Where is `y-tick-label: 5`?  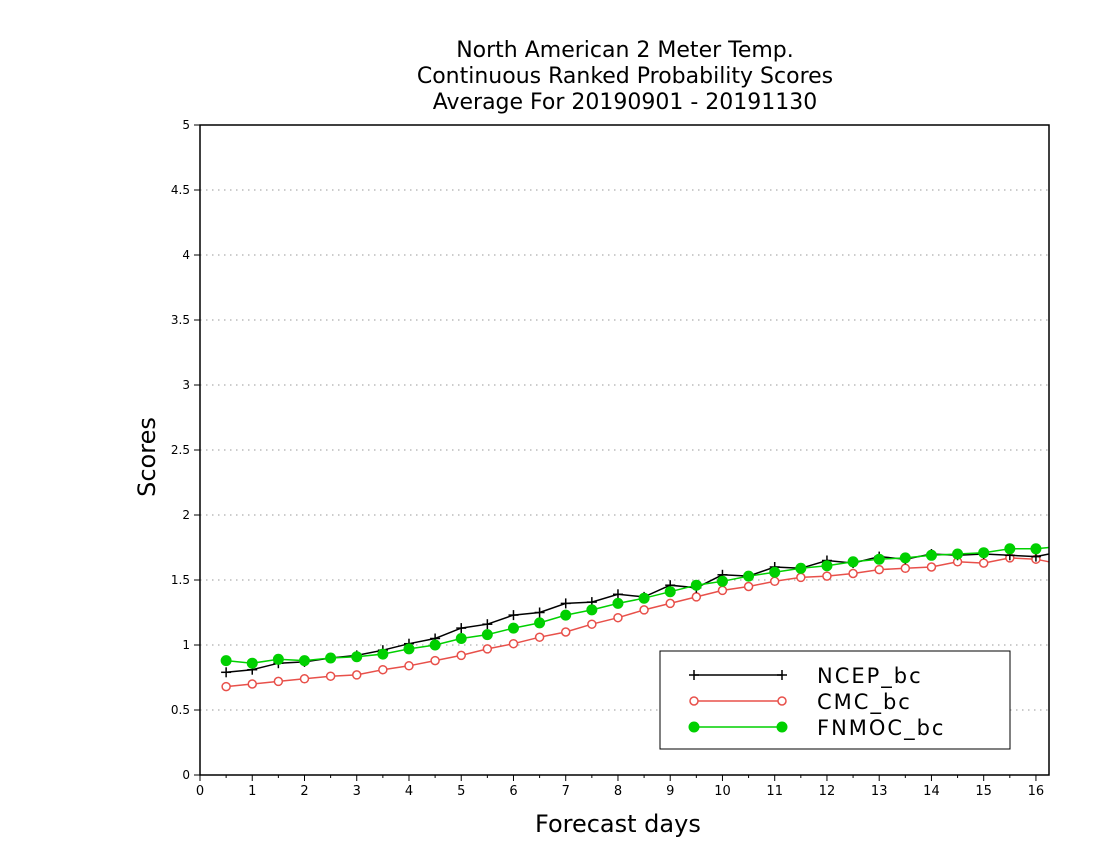 y-tick-label: 5 is located at coordinates (186, 125).